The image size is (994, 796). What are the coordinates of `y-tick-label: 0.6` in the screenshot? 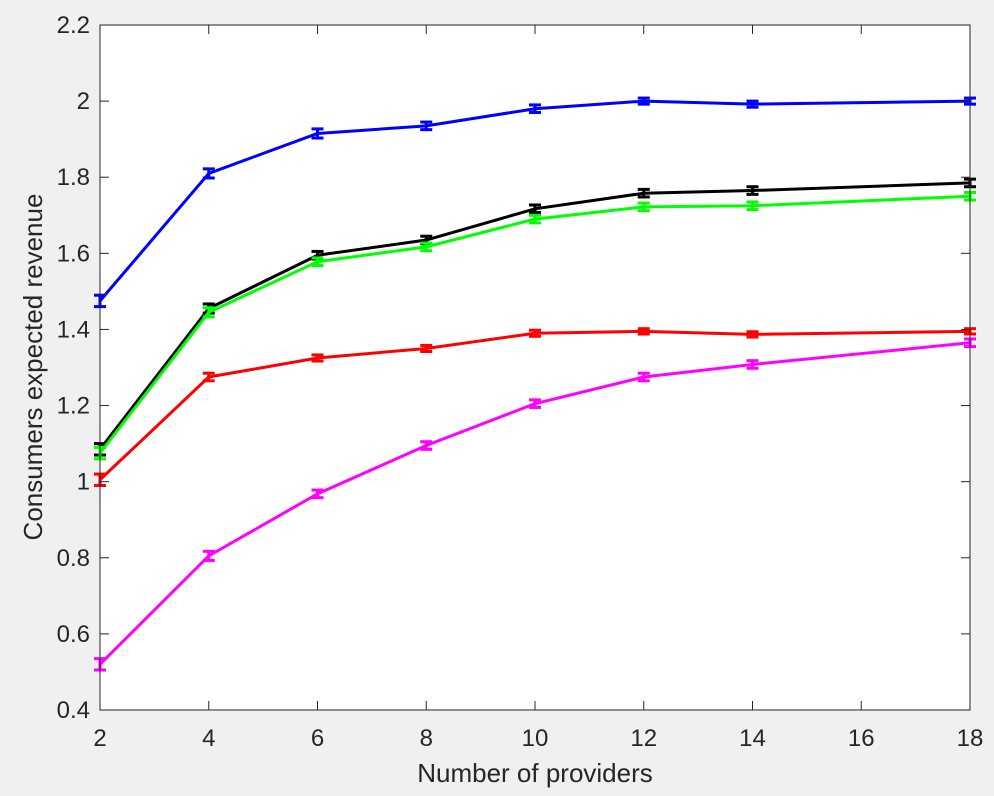 It's located at (73, 634).